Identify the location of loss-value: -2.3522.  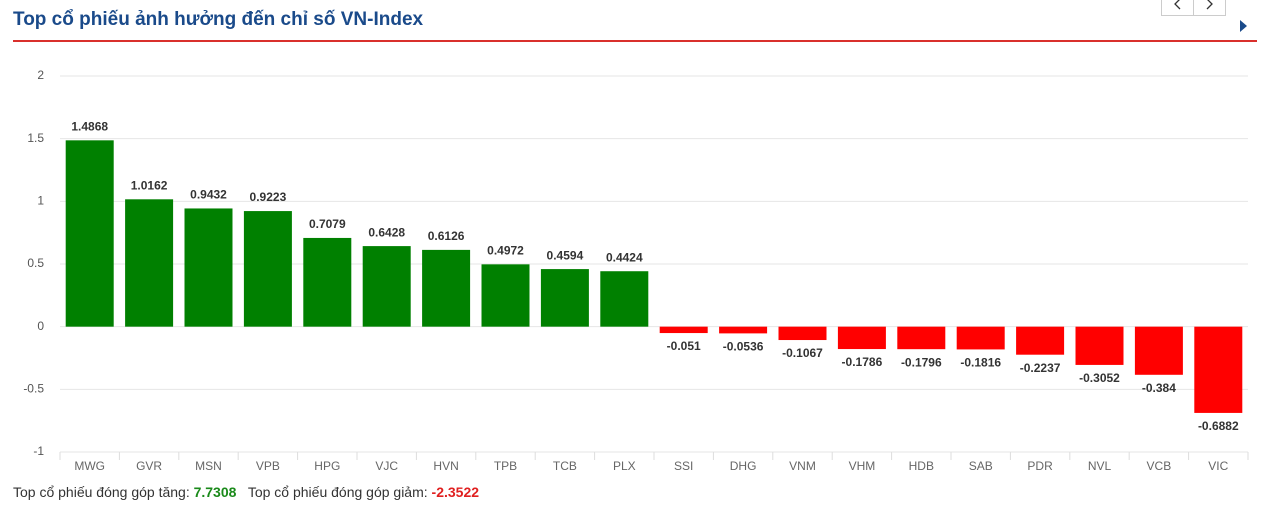
(455, 492).